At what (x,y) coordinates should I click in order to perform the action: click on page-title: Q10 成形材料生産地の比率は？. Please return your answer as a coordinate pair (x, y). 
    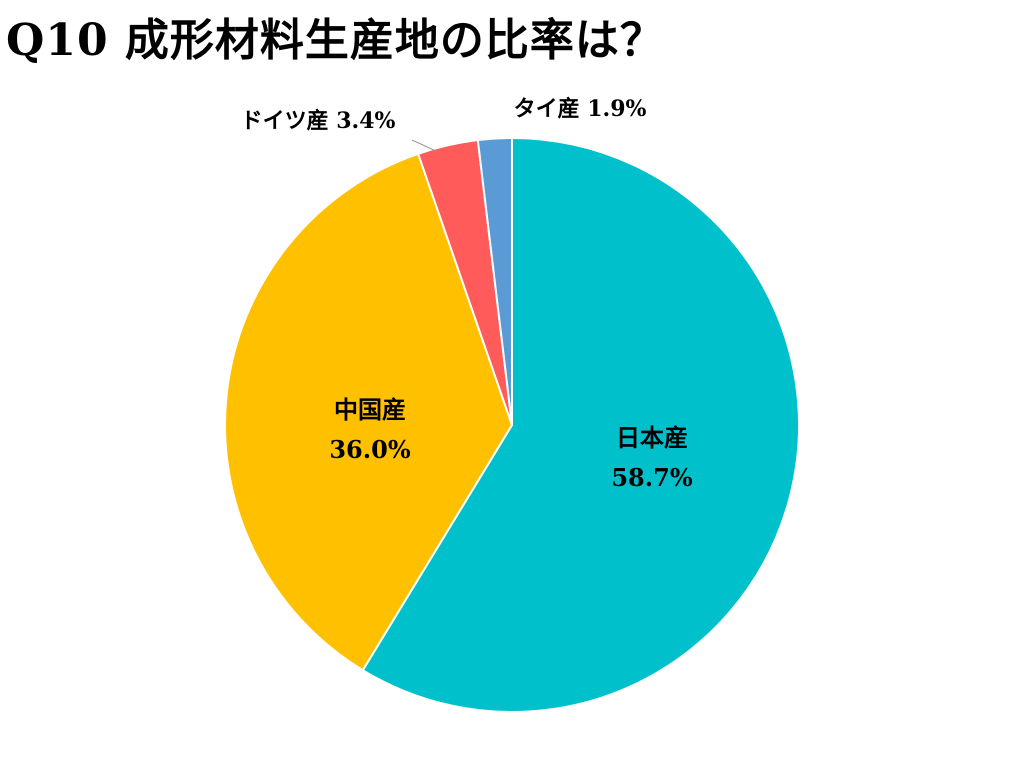
    Looking at the image, I should click on (335, 40).